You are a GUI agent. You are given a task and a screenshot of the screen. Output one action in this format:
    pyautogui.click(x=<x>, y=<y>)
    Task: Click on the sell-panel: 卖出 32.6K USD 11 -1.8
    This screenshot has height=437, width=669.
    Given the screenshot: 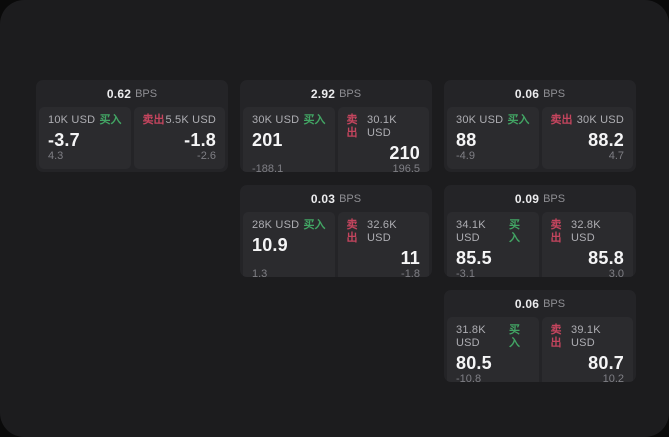 What is the action you would take?
    pyautogui.click(x=383, y=244)
    